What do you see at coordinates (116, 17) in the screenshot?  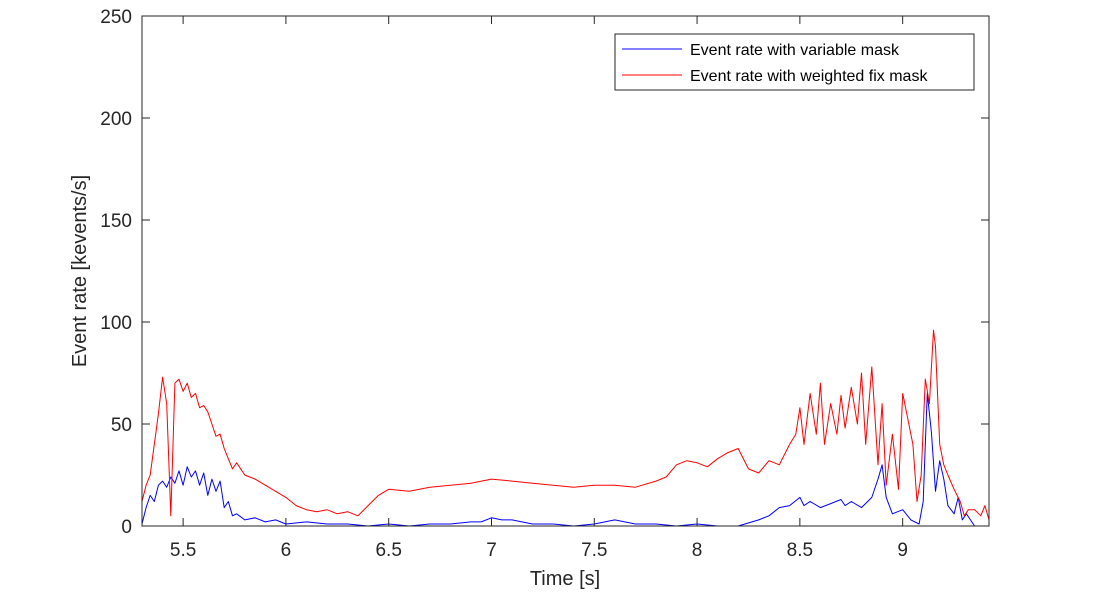 I see `y-tick-label: 250` at bounding box center [116, 17].